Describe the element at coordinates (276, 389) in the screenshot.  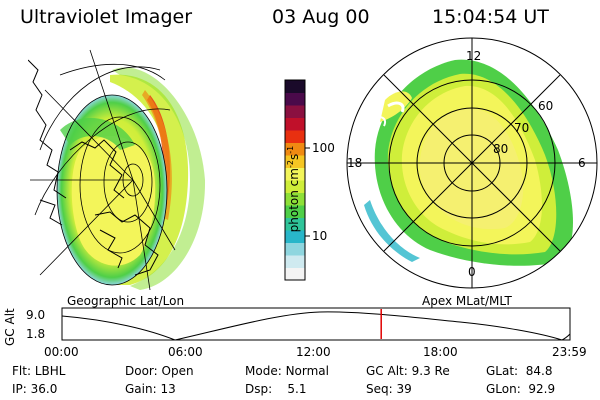
I see `status-dsp: Dsp: 5.1` at that location.